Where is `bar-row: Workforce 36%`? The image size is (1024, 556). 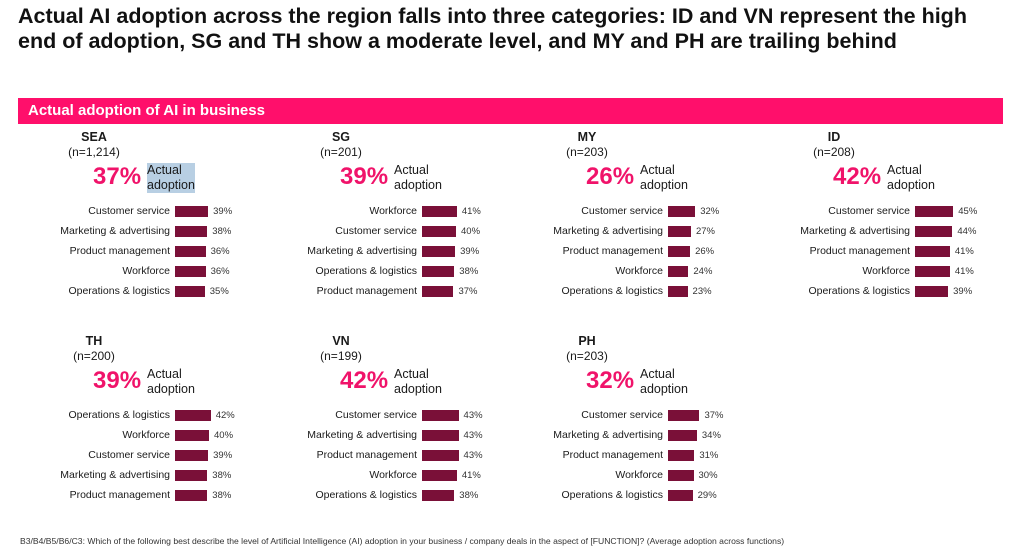 bar-row: Workforce 36% is located at coordinates (135, 272).